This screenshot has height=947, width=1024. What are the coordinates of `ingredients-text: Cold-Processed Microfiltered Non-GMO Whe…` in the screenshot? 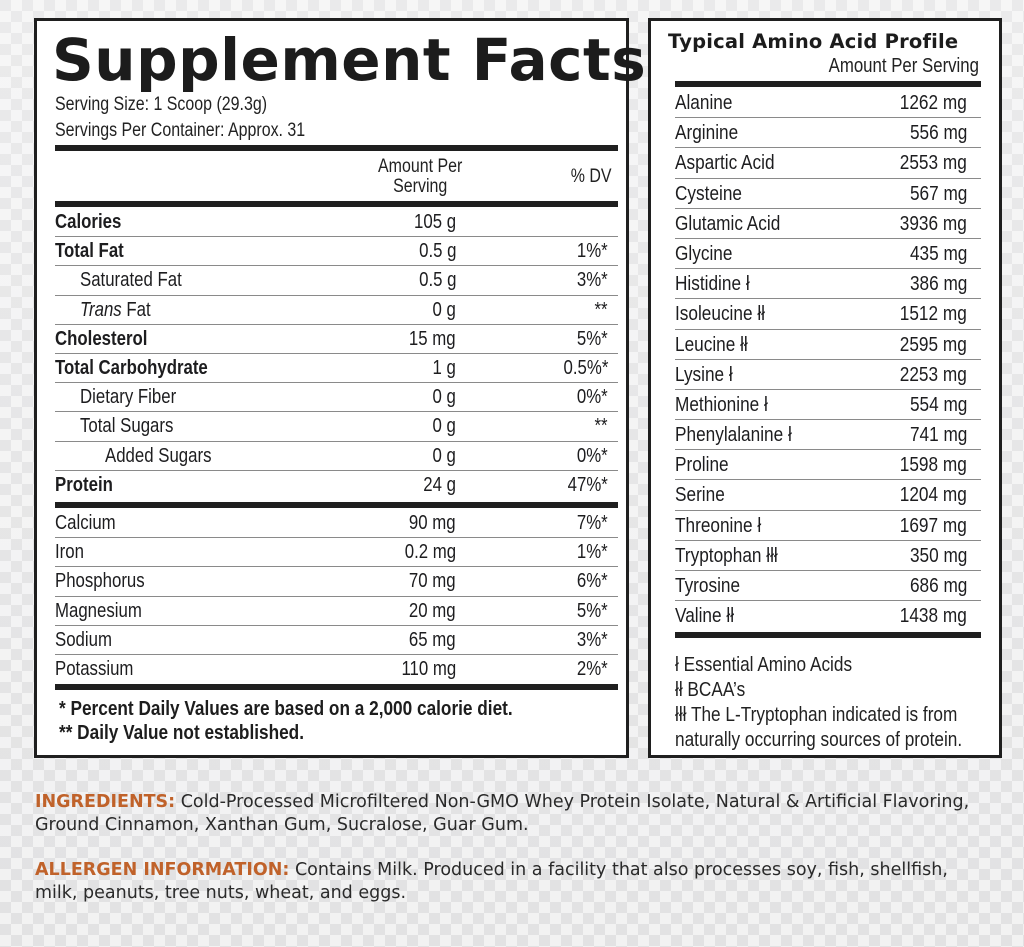 It's located at (502, 813).